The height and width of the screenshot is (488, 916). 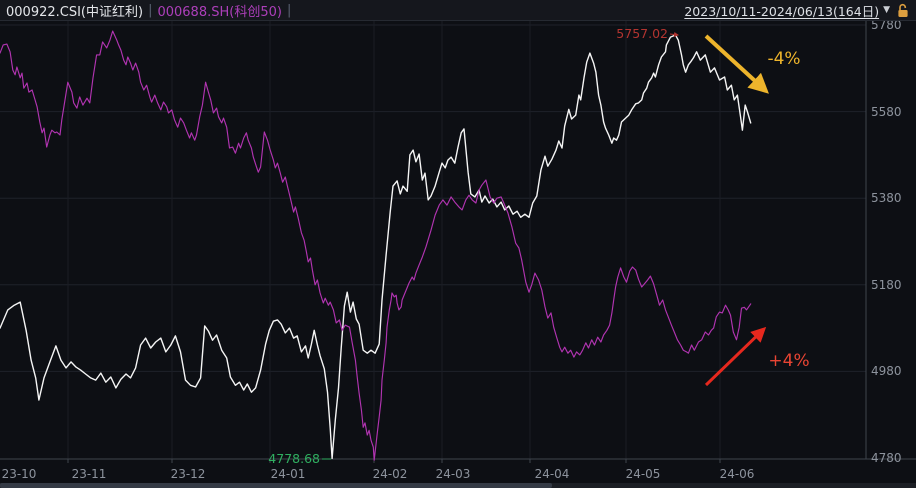 What do you see at coordinates (674, 34) in the screenshot?
I see `max-value-label-pointer` at bounding box center [674, 34].